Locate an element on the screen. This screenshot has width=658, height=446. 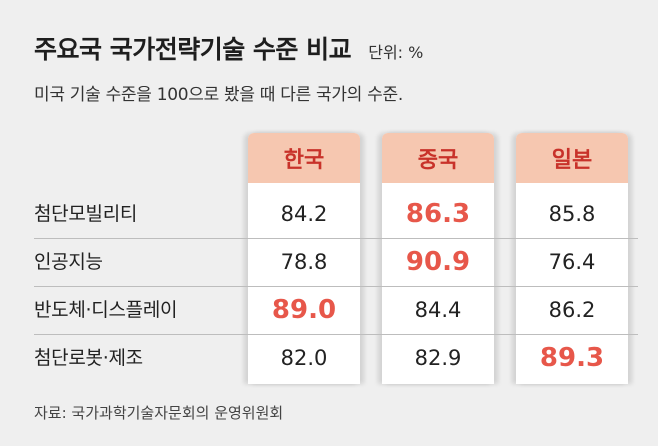
row-label: 인공지능 is located at coordinates (68, 262).